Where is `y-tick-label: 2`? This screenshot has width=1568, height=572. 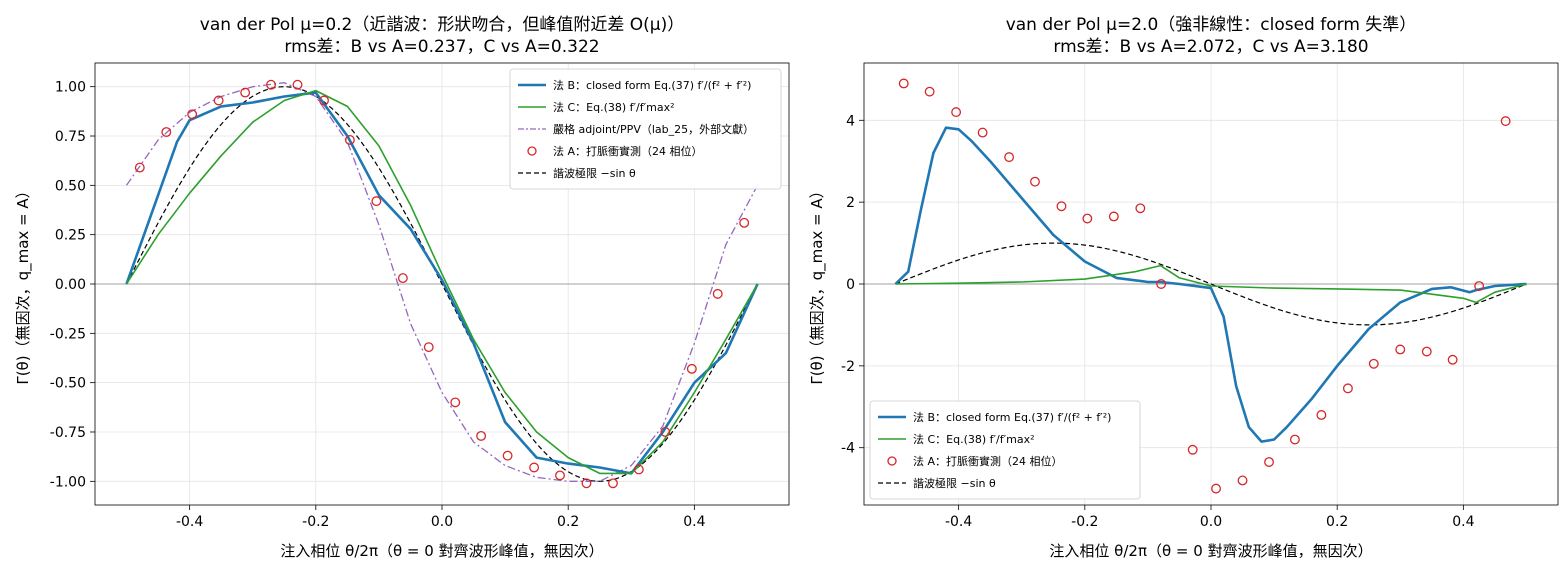 y-tick-label: 2 is located at coordinates (850, 203).